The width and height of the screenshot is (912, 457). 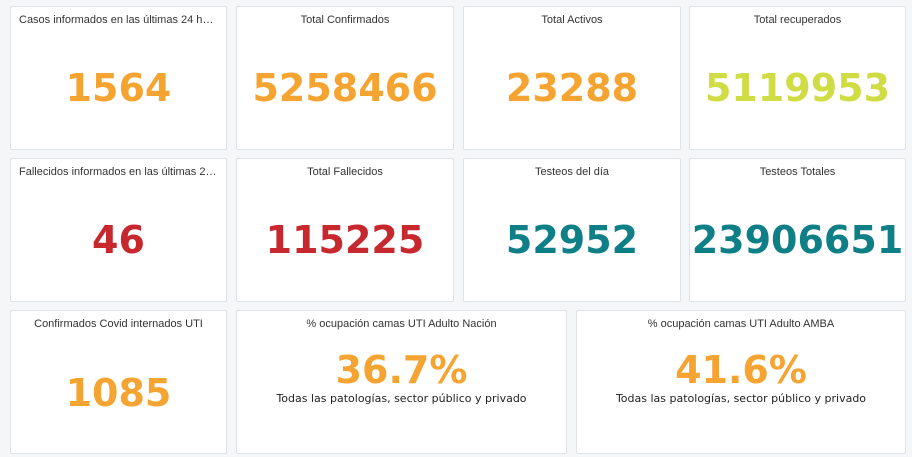 I want to click on card-value: 1085, so click(x=118, y=393).